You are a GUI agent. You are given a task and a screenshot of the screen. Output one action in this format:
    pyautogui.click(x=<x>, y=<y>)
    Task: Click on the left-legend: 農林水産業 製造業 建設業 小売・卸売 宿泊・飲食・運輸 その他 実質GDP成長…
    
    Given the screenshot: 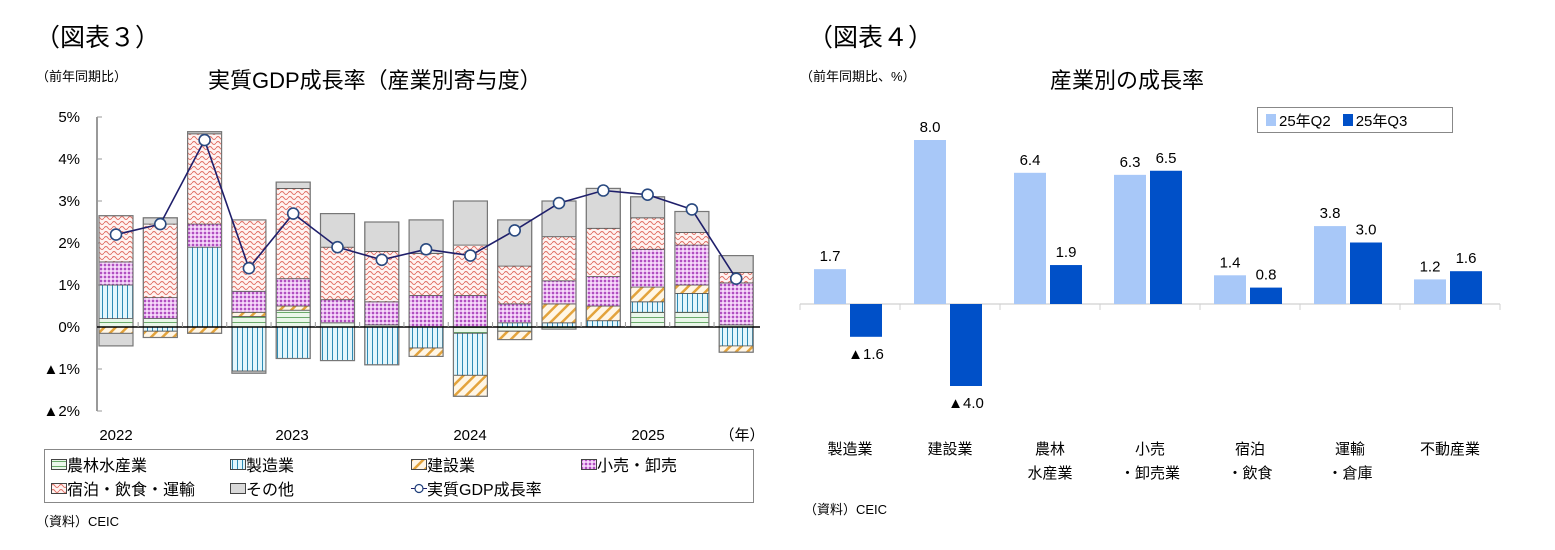 What is the action you would take?
    pyautogui.click(x=399, y=476)
    